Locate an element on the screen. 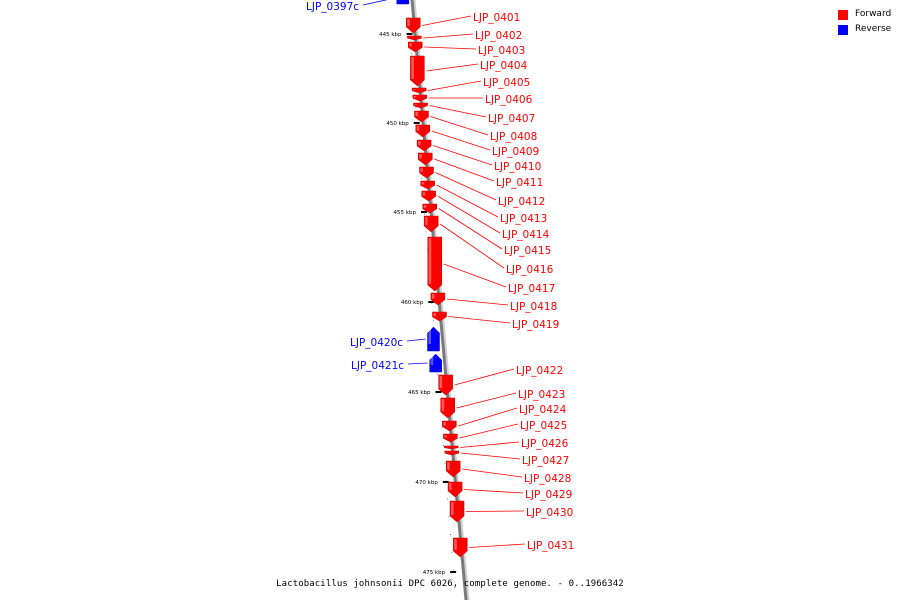 This screenshot has width=900, height=600. forward-swatch-icon is located at coordinates (843, 15).